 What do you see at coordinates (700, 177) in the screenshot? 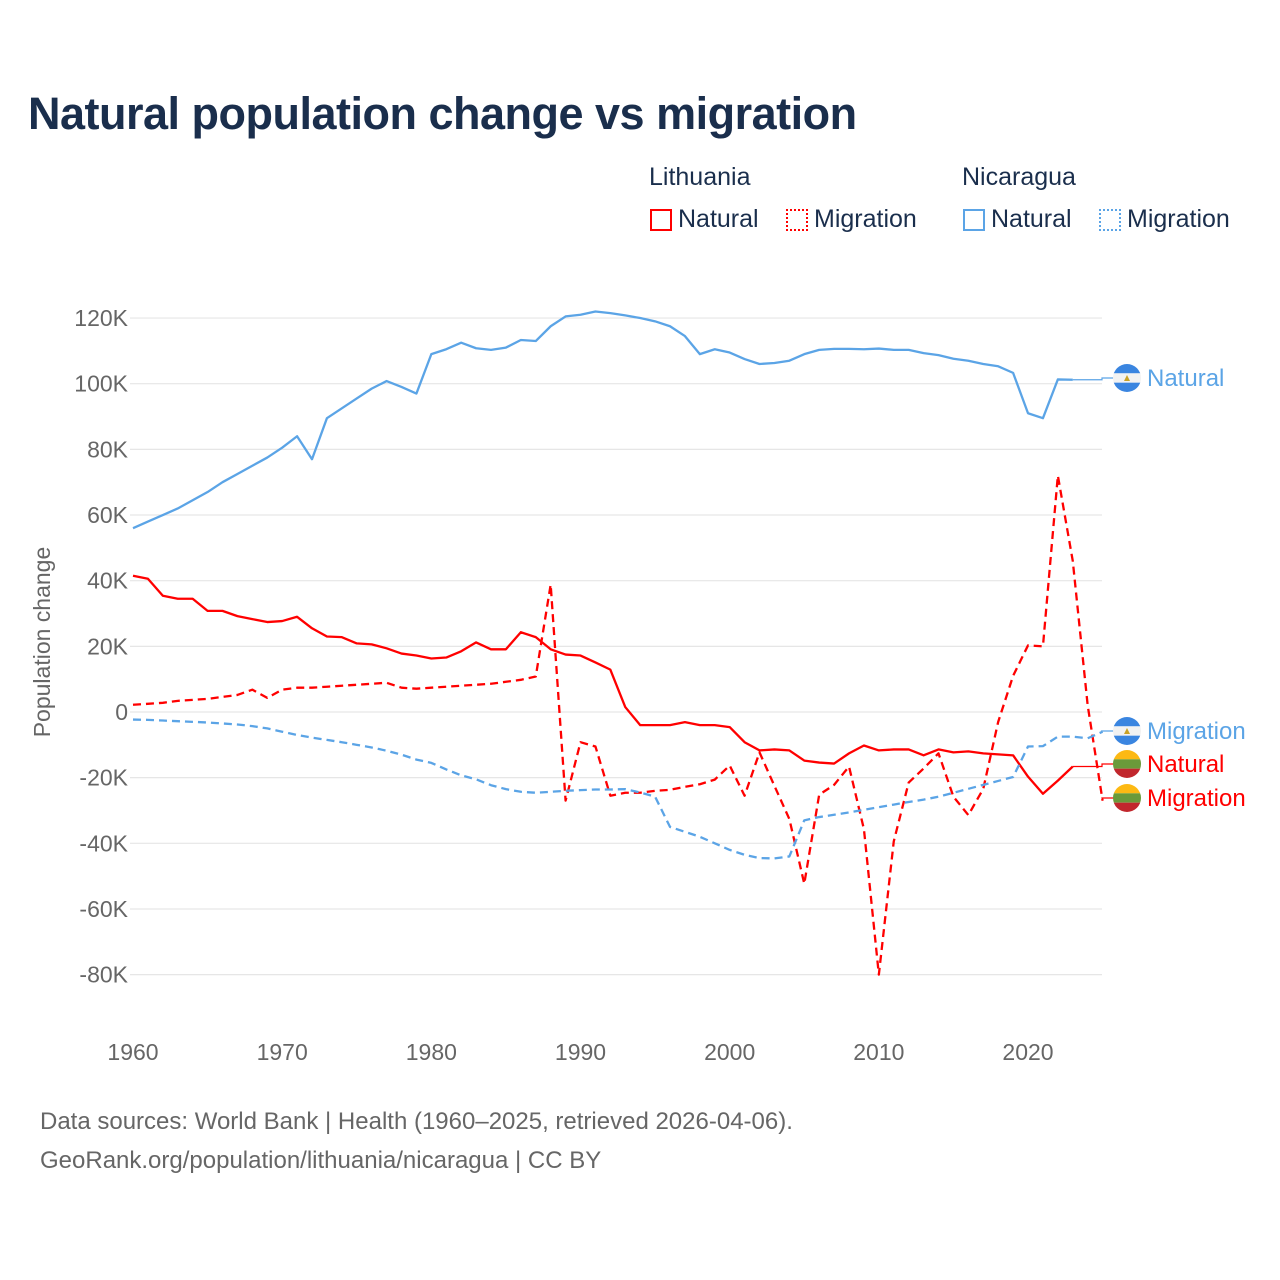
I see `legend-group-lithuania: Lithuania` at bounding box center [700, 177].